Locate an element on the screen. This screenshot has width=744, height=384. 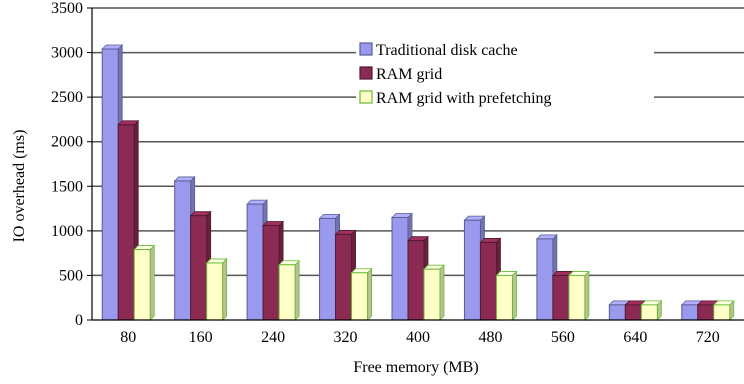
y-tick-label: 1000 is located at coordinates (67, 231).